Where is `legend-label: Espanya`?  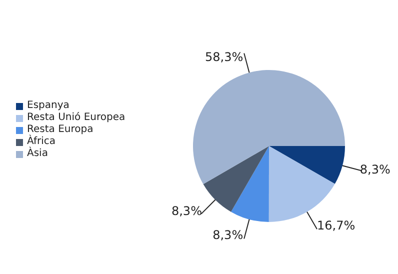 legend-label: Espanya is located at coordinates (48, 106).